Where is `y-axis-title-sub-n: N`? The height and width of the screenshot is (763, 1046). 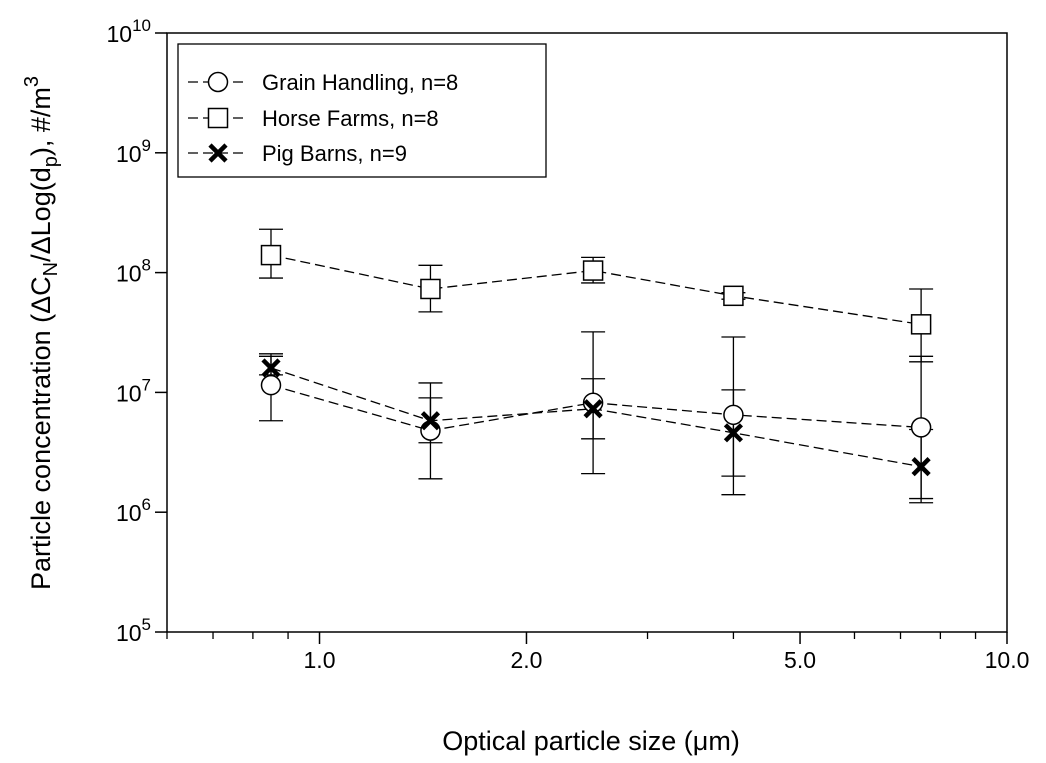 y-axis-title-sub-n: N is located at coordinates (51, 269).